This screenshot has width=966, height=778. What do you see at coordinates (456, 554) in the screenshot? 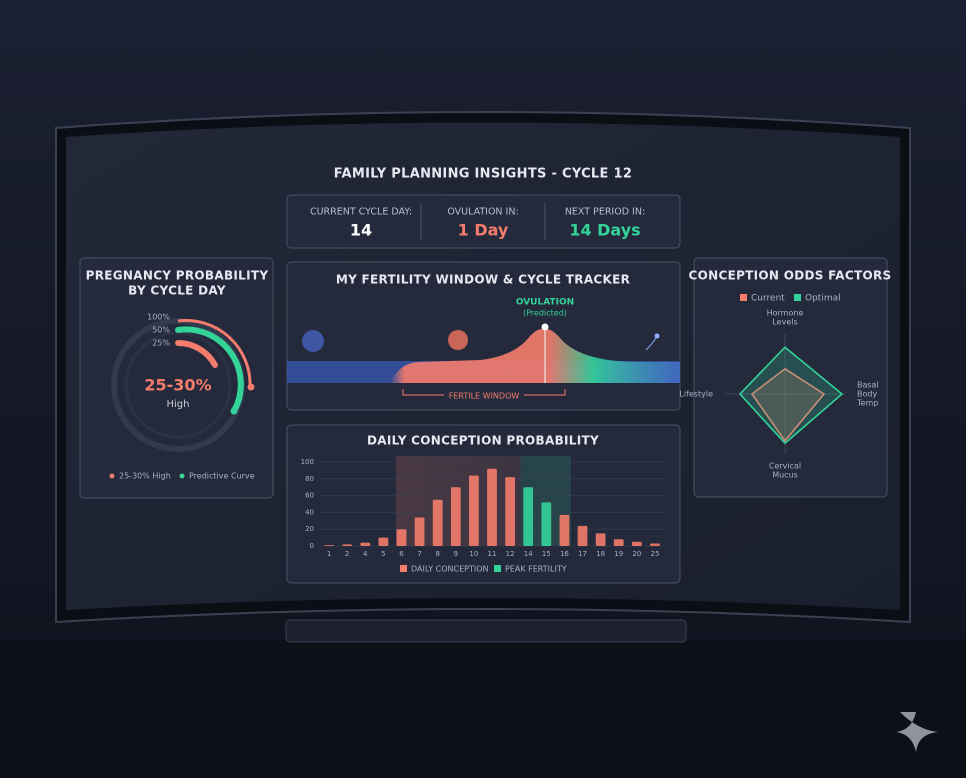
I see `x-tick-label: 9` at bounding box center [456, 554].